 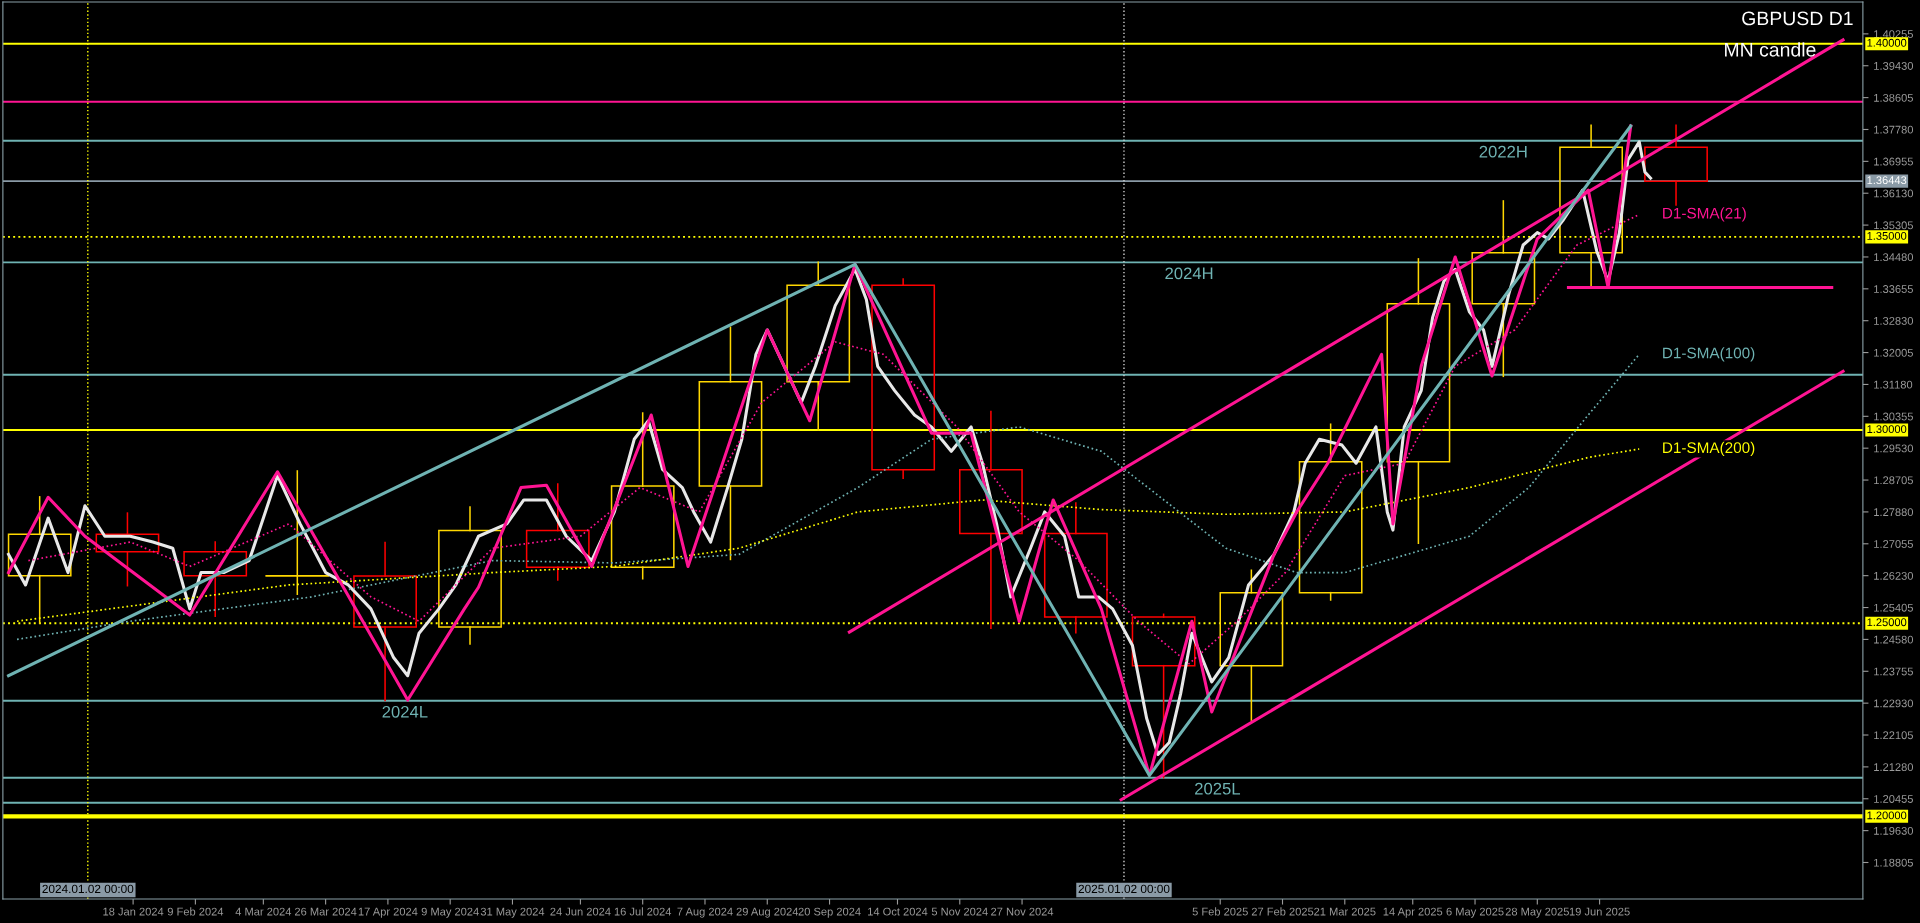 What do you see at coordinates (1503, 151) in the screenshot?
I see `annotation: 2022H` at bounding box center [1503, 151].